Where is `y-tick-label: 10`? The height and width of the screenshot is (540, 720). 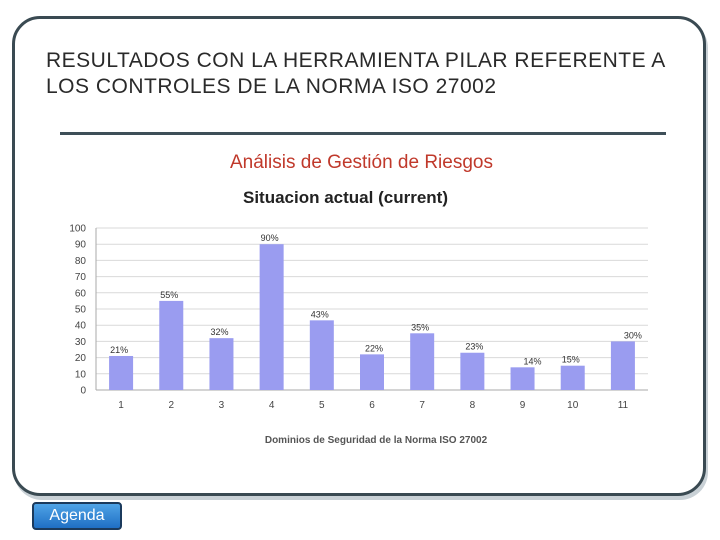
y-tick-label: 10 is located at coordinates (81, 374).